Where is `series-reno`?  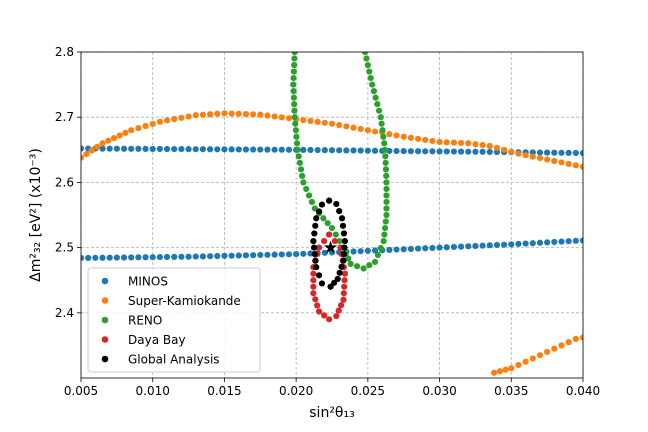 series-reno is located at coordinates (340, 162).